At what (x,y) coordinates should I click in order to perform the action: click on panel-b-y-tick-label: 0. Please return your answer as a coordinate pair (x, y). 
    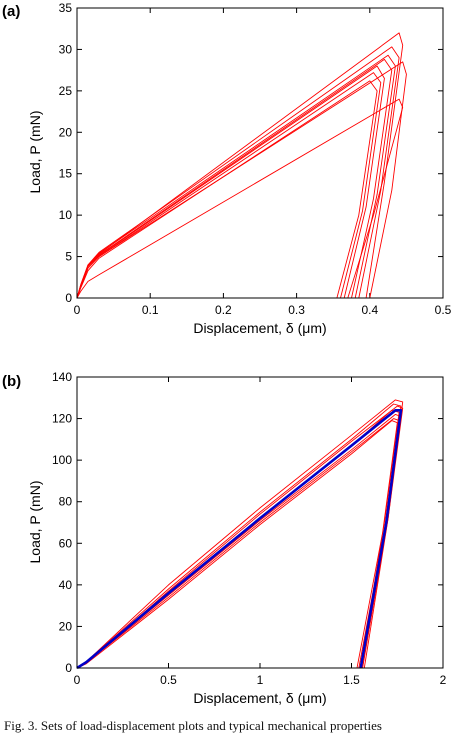
    Looking at the image, I should click on (68, 668).